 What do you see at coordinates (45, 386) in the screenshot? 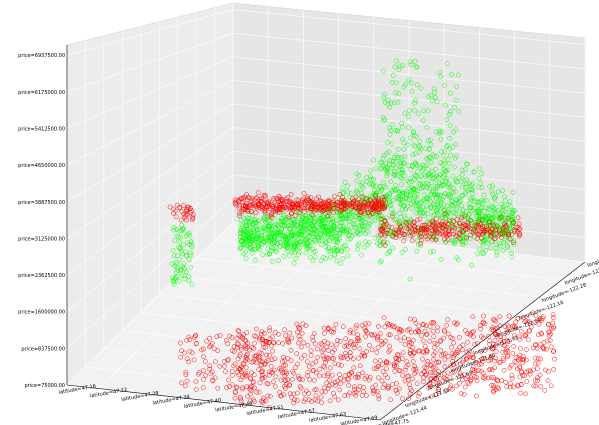
I see `z-tick-label: price=75000.00` at bounding box center [45, 386].